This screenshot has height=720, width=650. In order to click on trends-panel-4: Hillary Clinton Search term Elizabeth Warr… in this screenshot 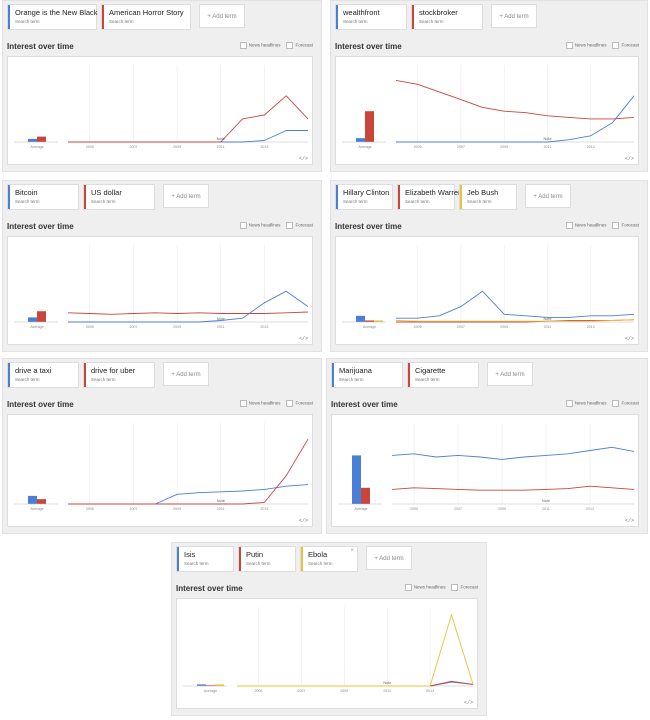, I will do `click(489, 266)`.